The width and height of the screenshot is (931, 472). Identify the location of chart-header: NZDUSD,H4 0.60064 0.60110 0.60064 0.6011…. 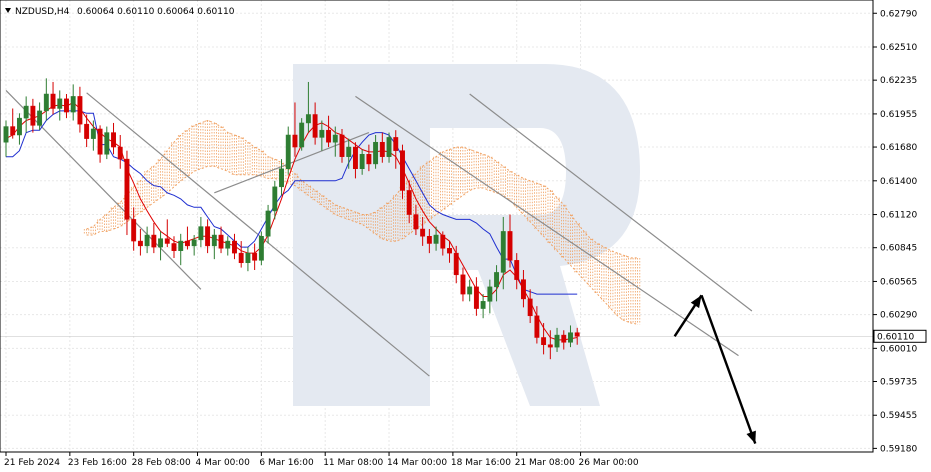
(120, 12).